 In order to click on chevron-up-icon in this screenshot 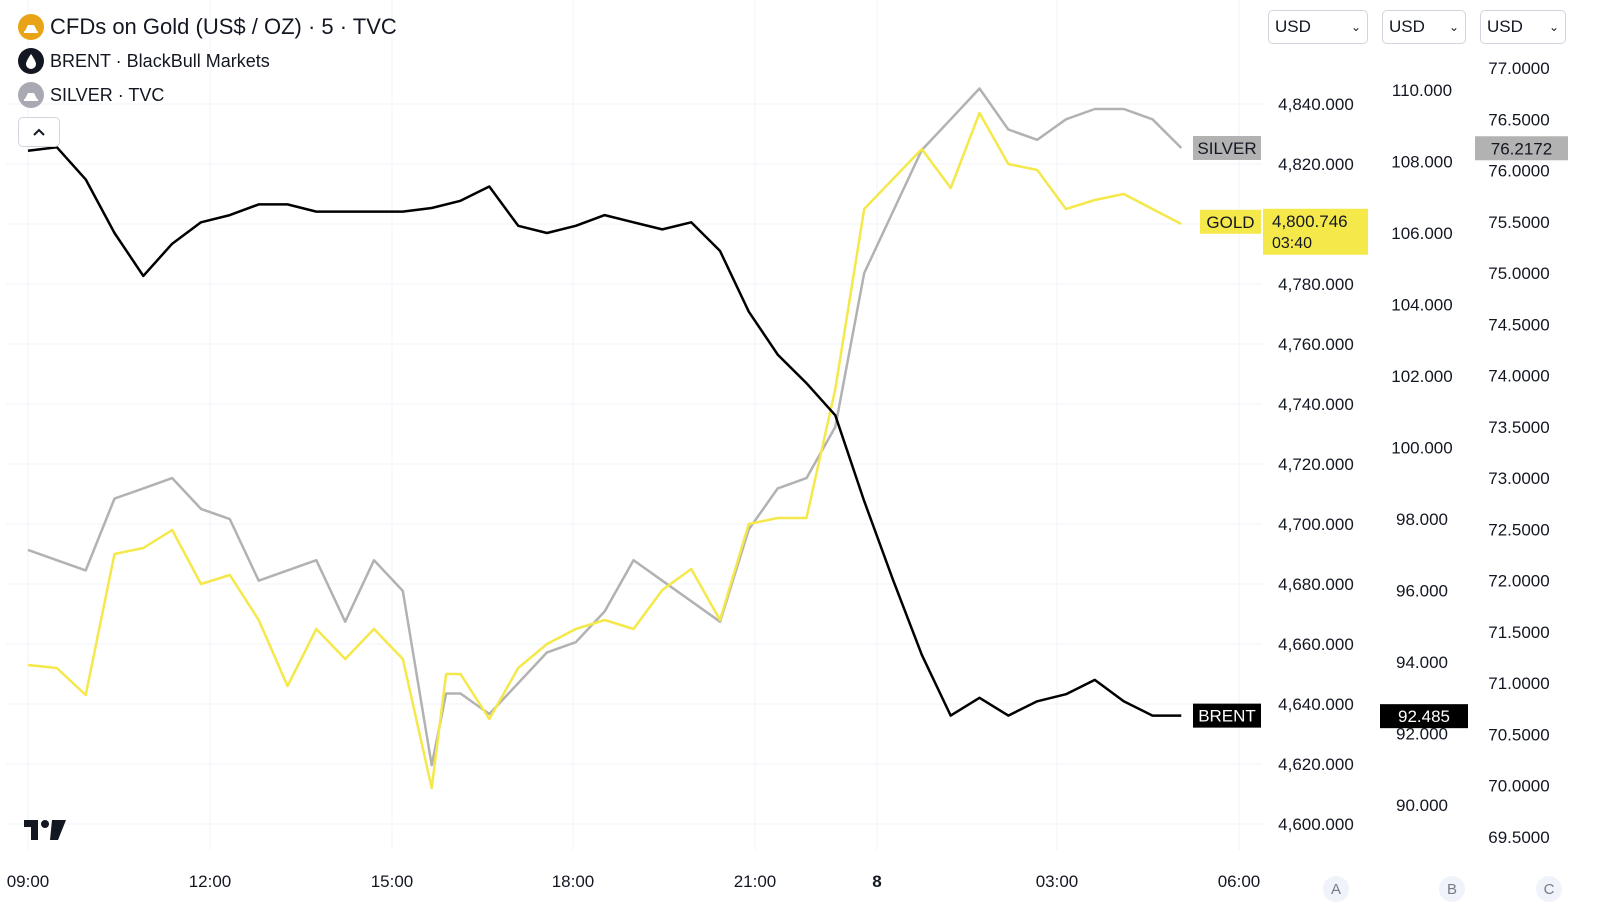, I will do `click(39, 132)`.